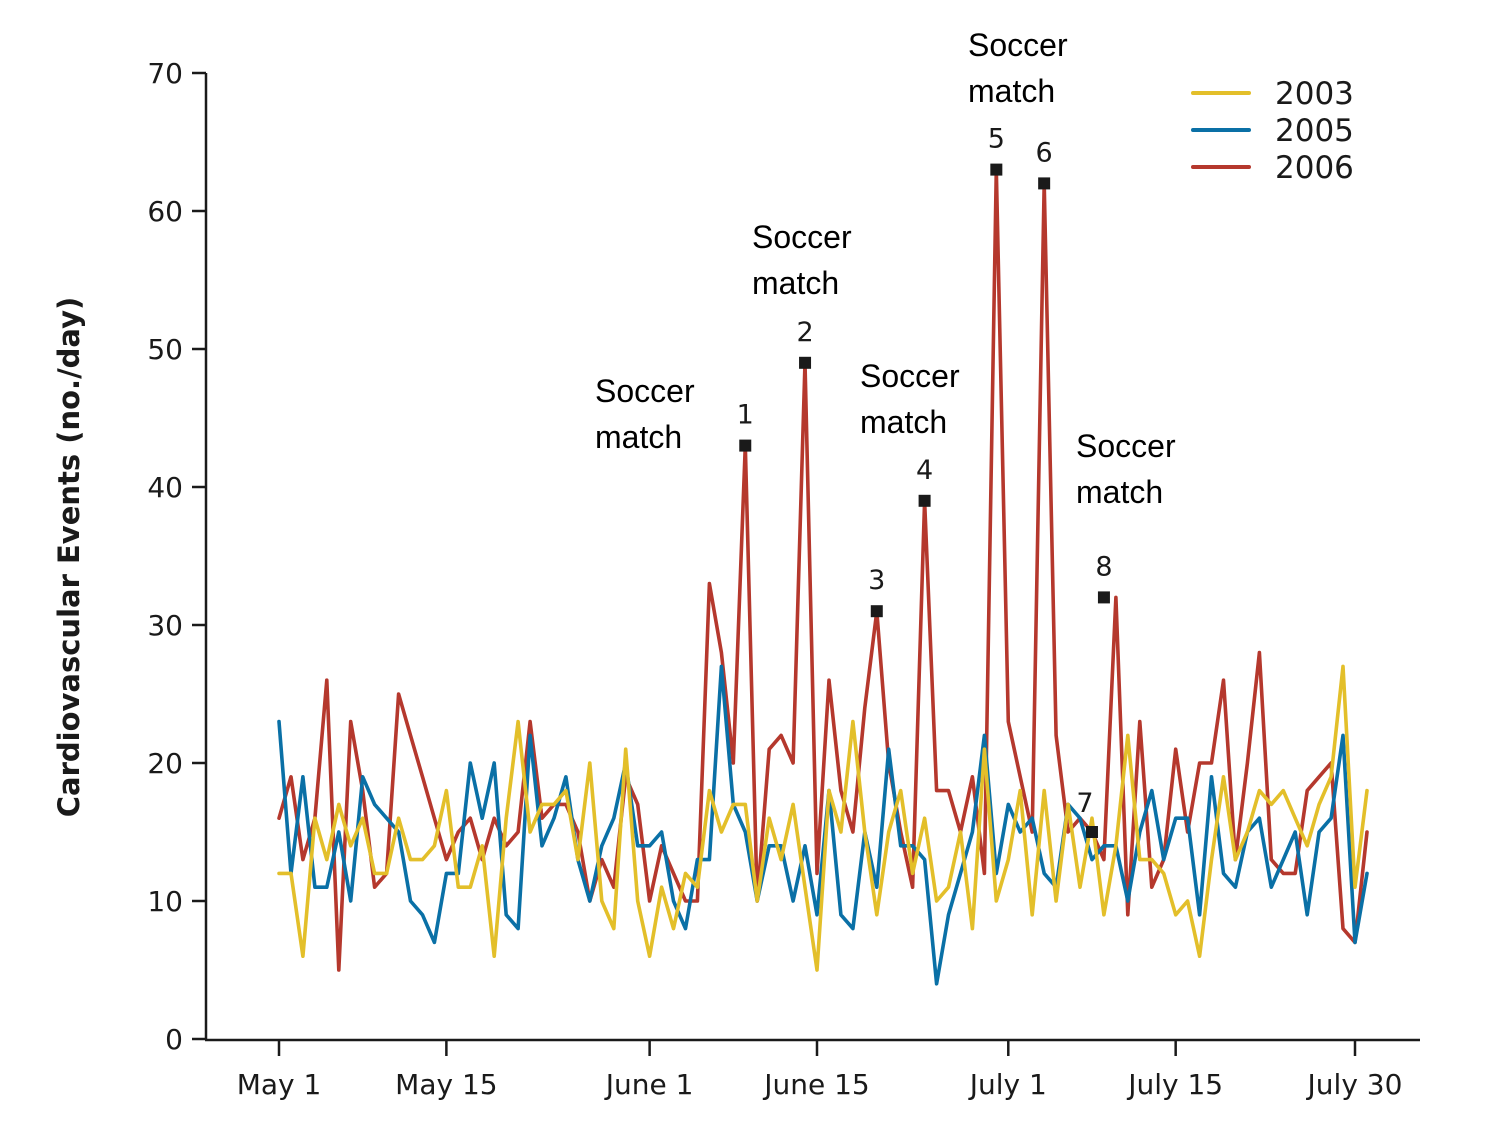 This screenshot has height=1148, width=1488. I want to click on x-tick-label: July 15, so click(1174, 1084).